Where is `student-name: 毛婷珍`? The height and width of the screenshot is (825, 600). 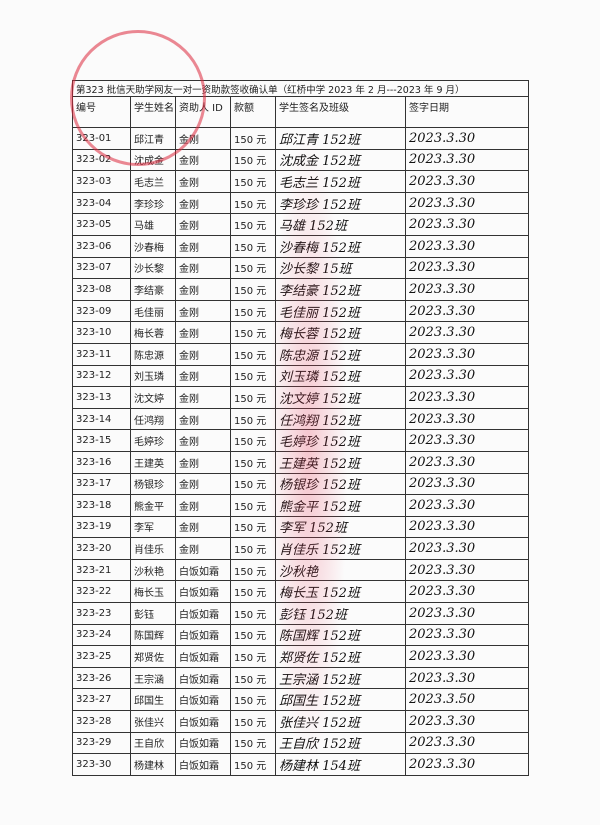 student-name: 毛婷珍 is located at coordinates (153, 440).